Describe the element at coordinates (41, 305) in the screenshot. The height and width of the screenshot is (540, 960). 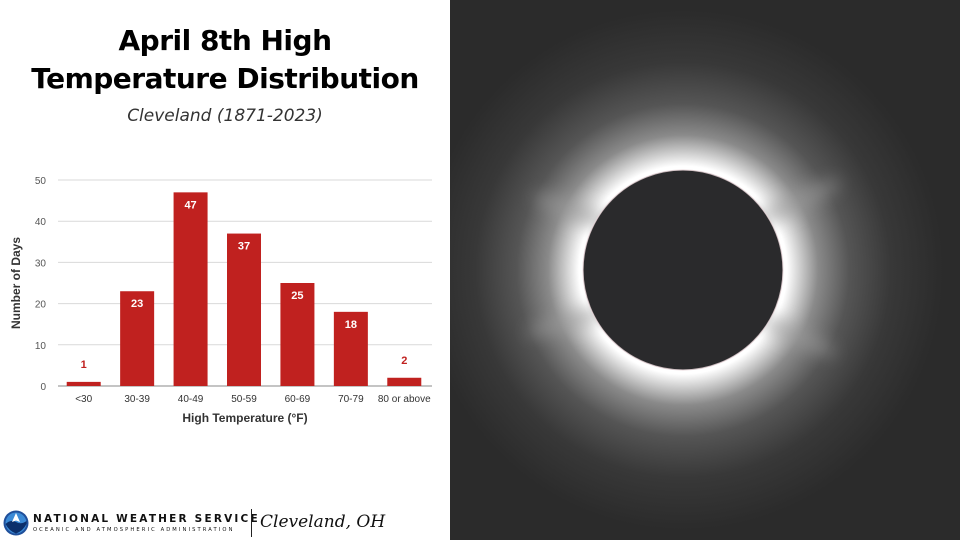
I see `y-tick-label: 20` at that location.